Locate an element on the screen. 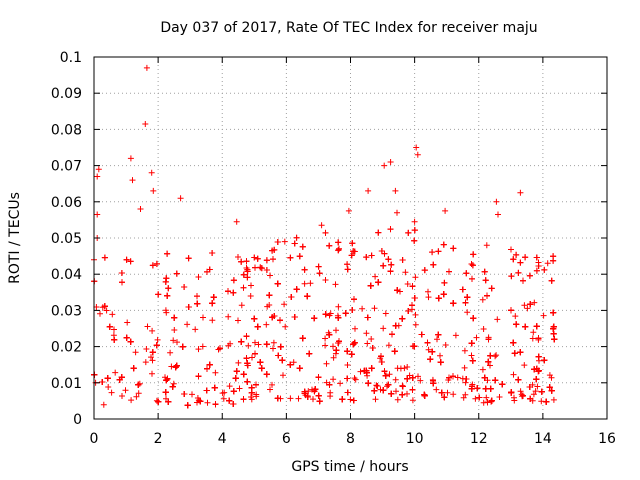  x-tick-label: 12 is located at coordinates (479, 439).